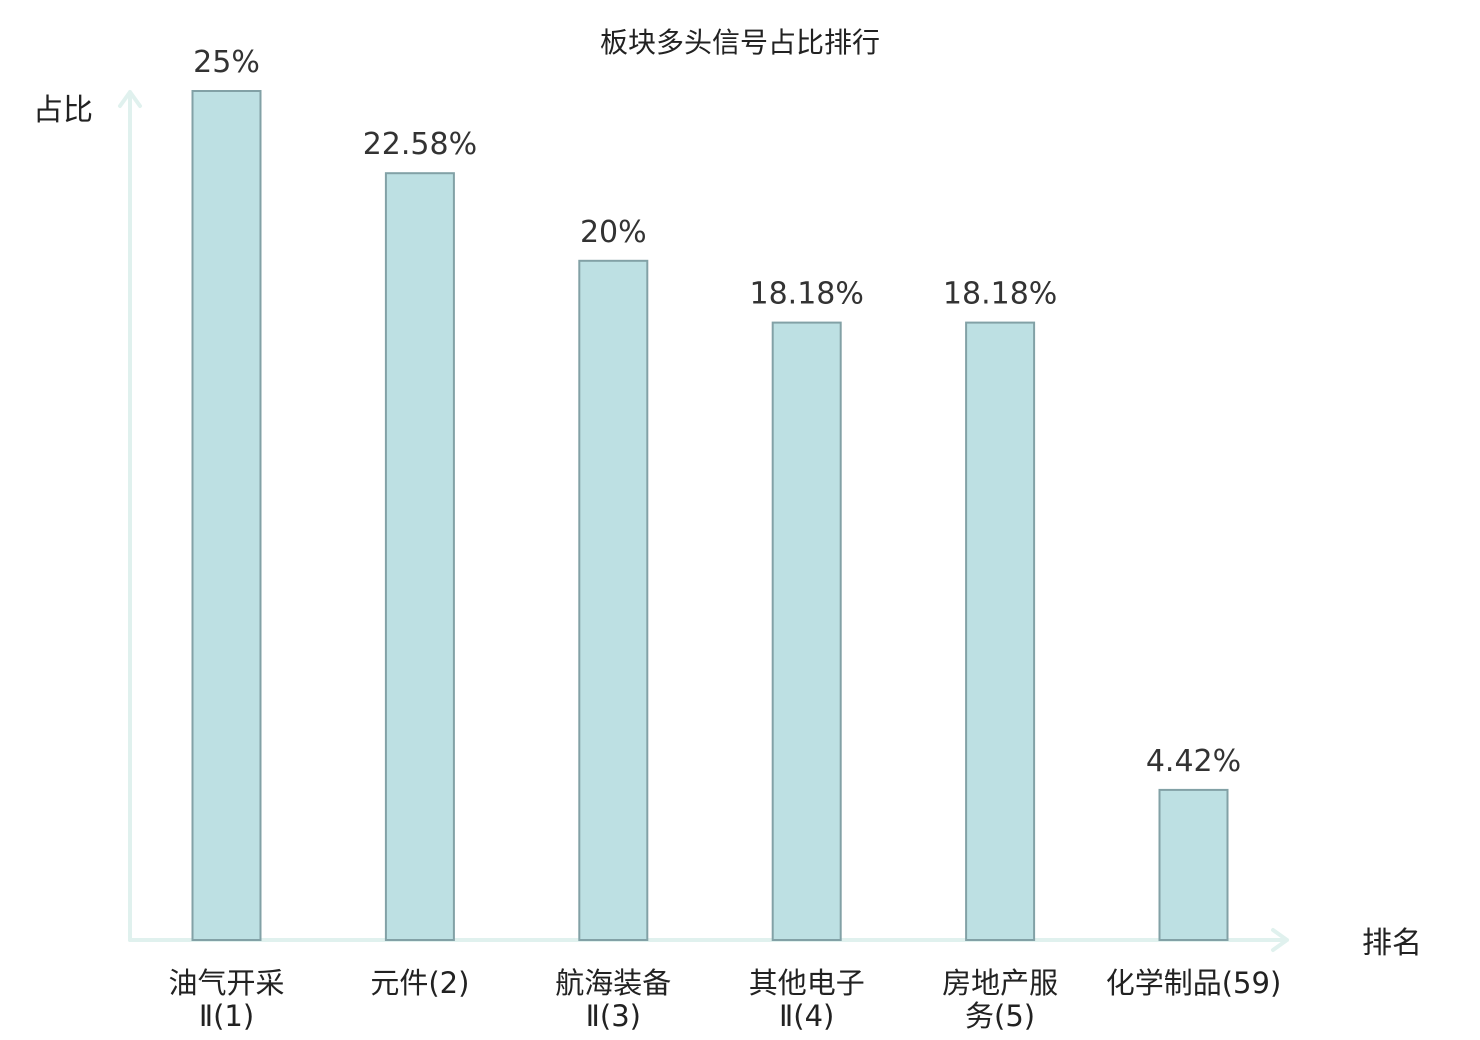  I want to click on category-label-5-line-0: 化学制品(59), so click(1194, 983).